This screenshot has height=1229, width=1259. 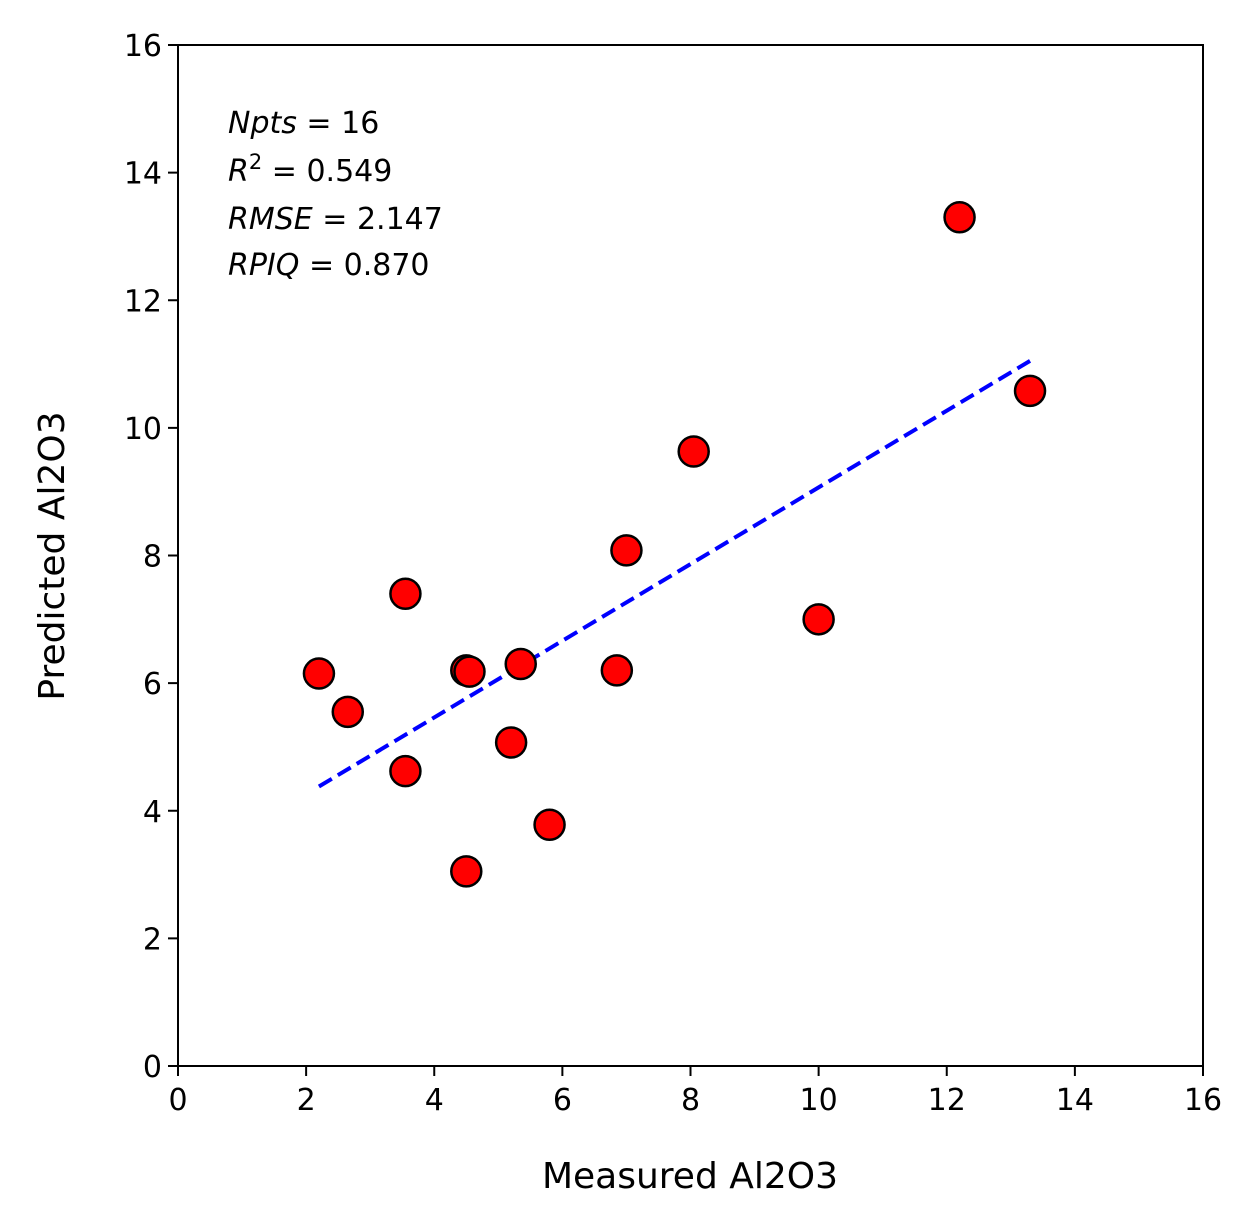 What do you see at coordinates (690, 1176) in the screenshot?
I see `x-axis-label: Measured Al2O3` at bounding box center [690, 1176].